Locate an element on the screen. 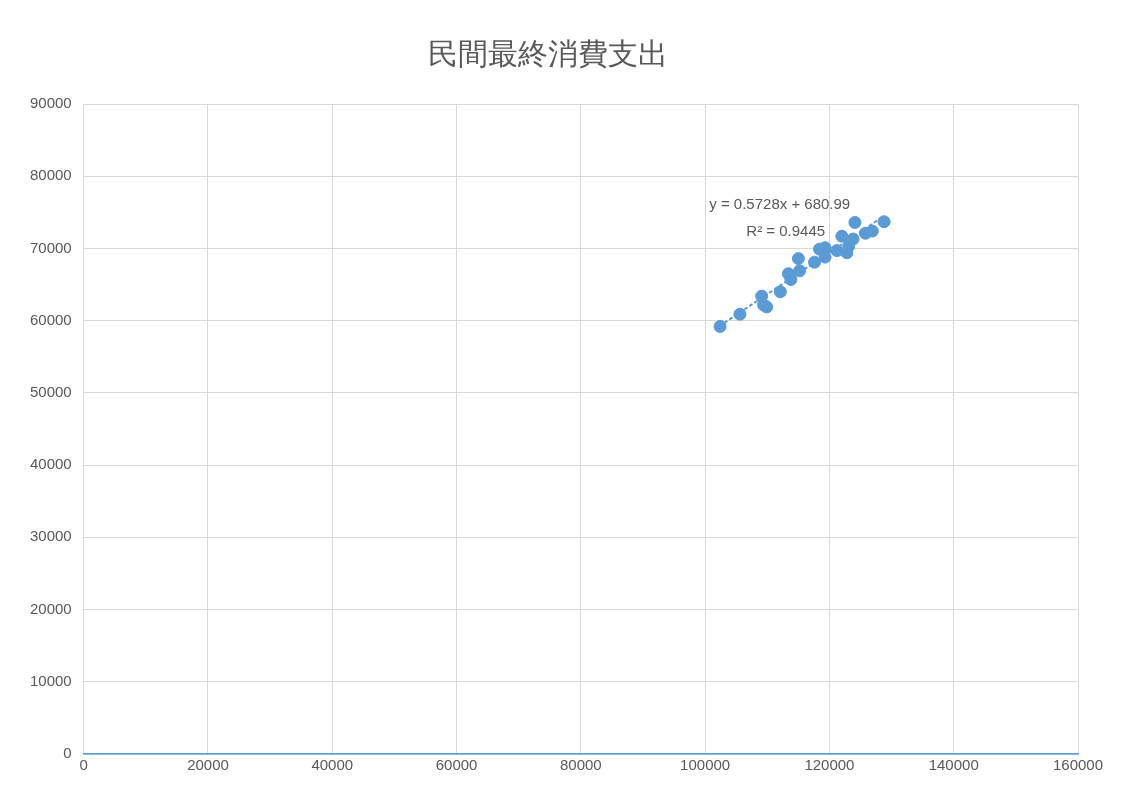 The image size is (1131, 798). x-tick-label: 20000 is located at coordinates (208, 765).